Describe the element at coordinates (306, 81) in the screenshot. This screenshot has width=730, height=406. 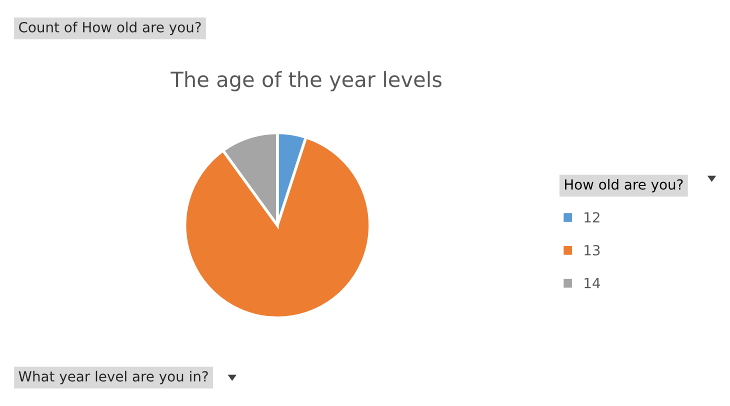
I see `chart-title: The age of the year levels` at that location.